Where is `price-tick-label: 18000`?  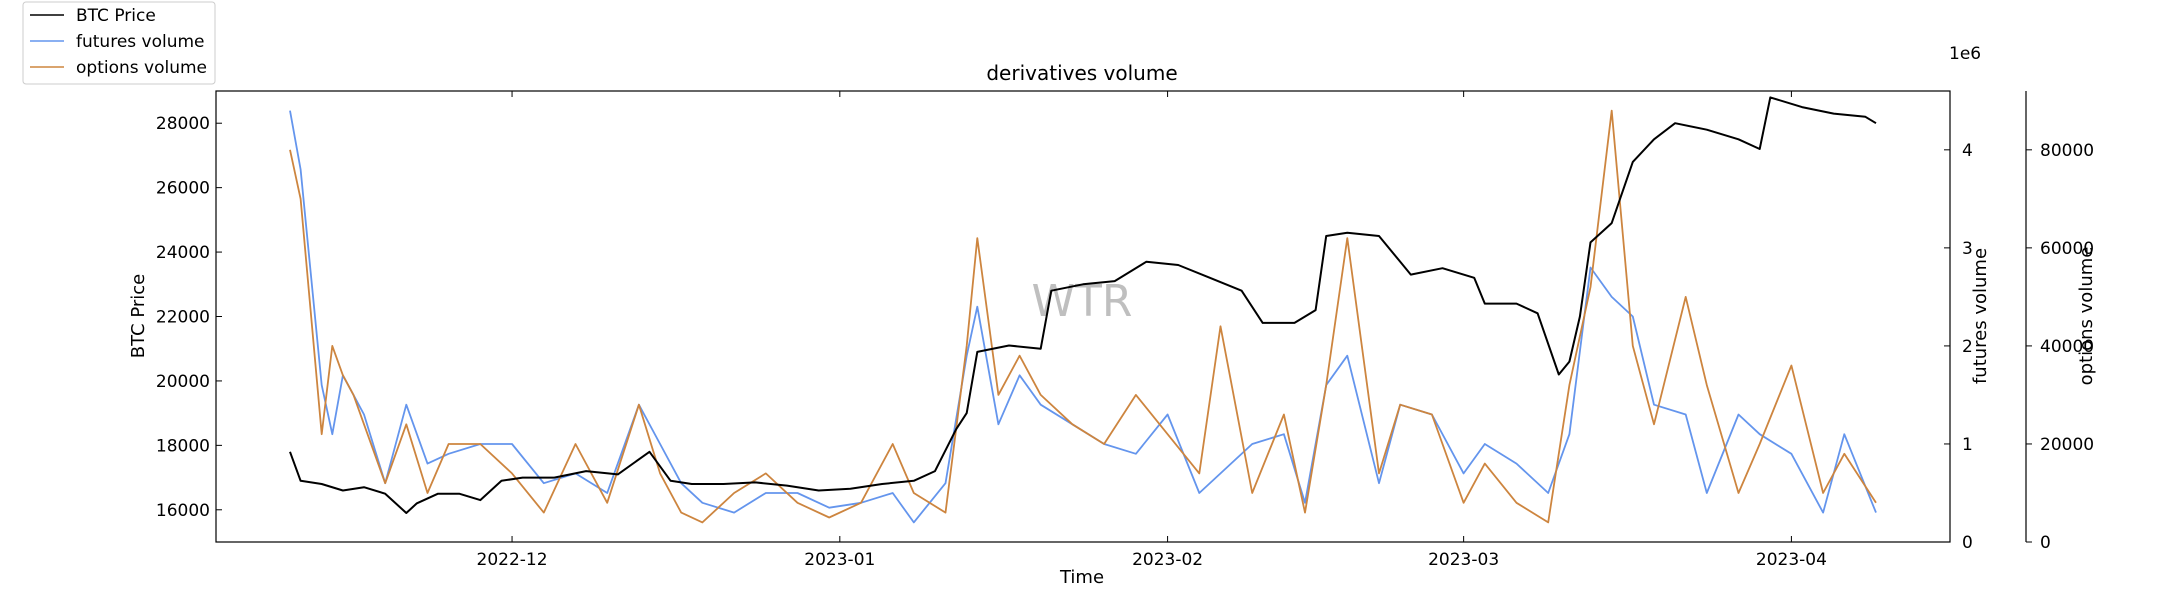
price-tick-label: 18000 is located at coordinates (183, 446).